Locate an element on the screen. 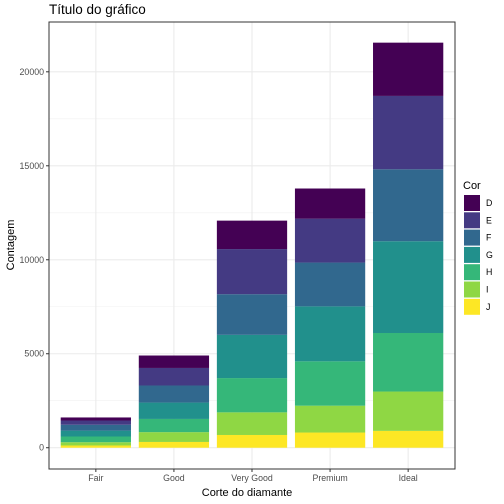 Image resolution: width=504 pixels, height=504 pixels. bar-segment-very-good-d is located at coordinates (252, 235).